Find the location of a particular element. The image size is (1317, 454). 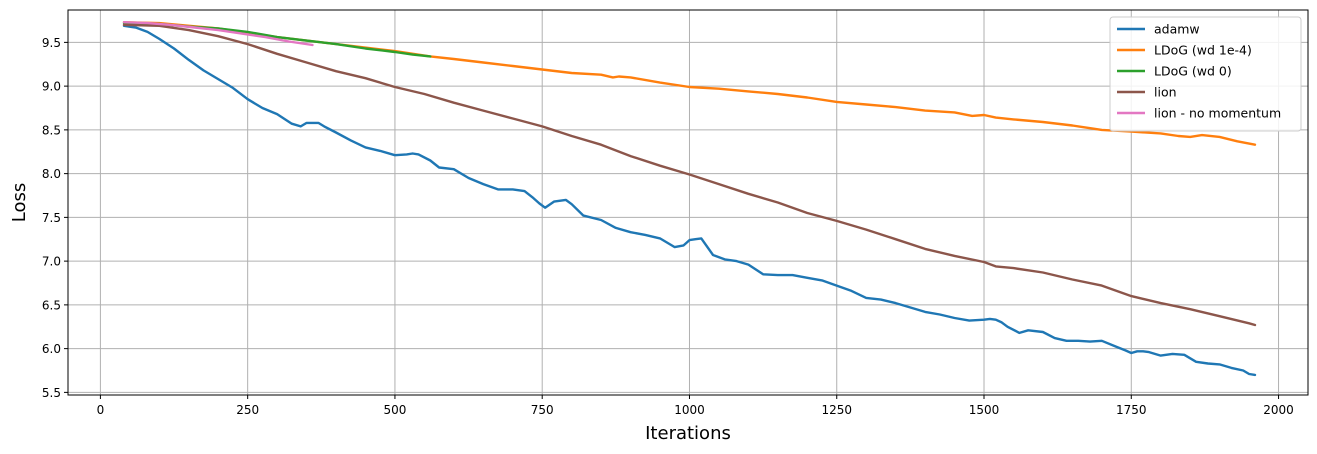

legend-entry-label: LDoG (wd 1e-4) is located at coordinates (1203, 50).